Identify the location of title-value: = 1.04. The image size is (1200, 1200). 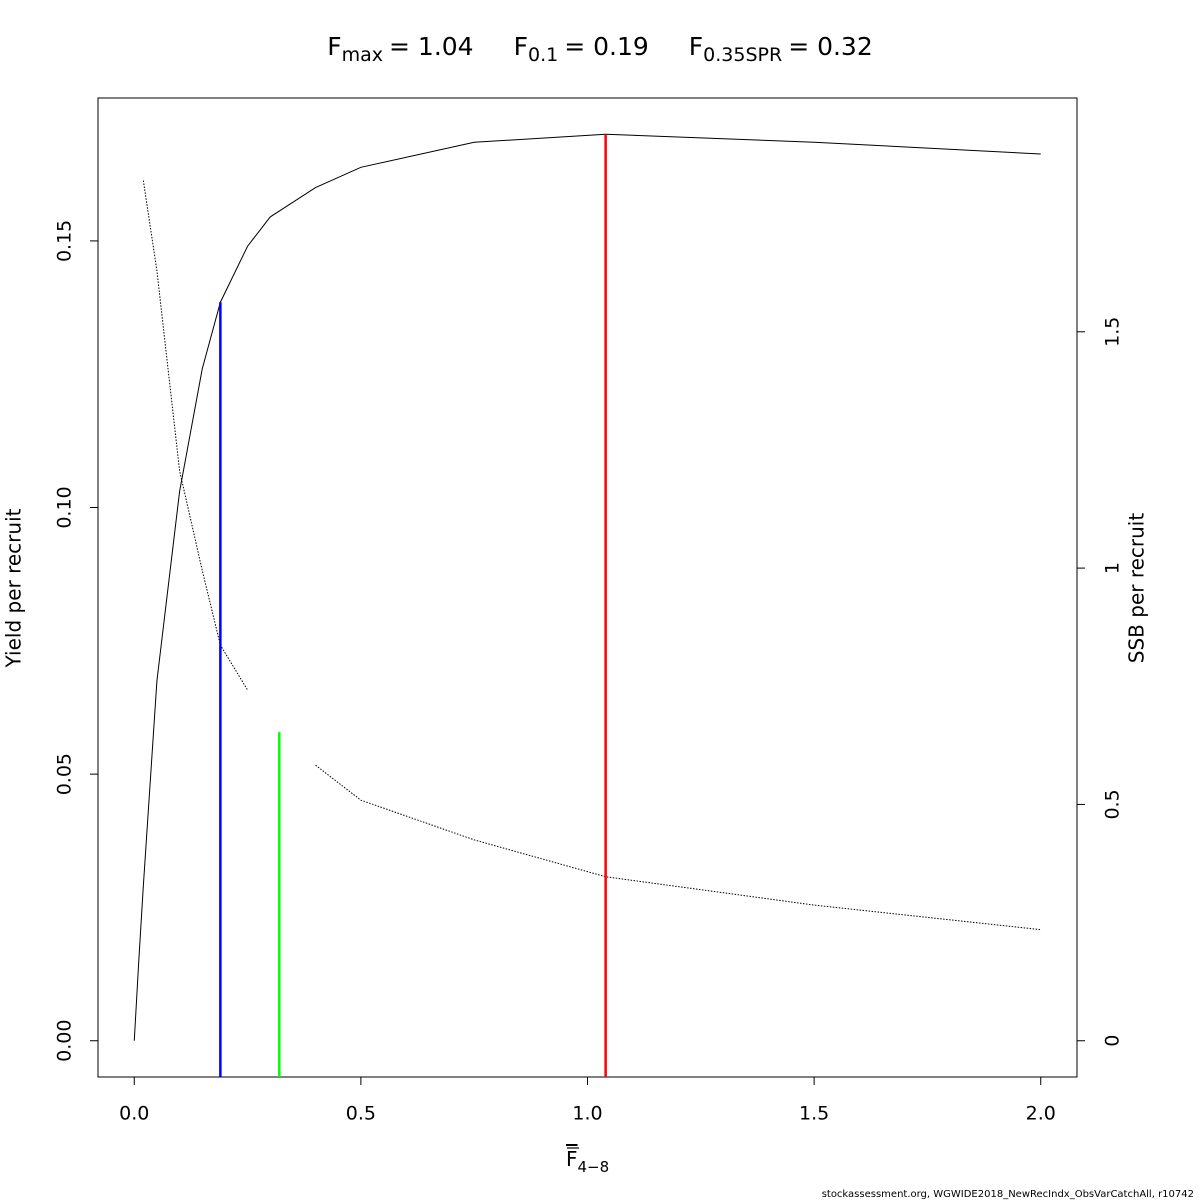
(431, 46).